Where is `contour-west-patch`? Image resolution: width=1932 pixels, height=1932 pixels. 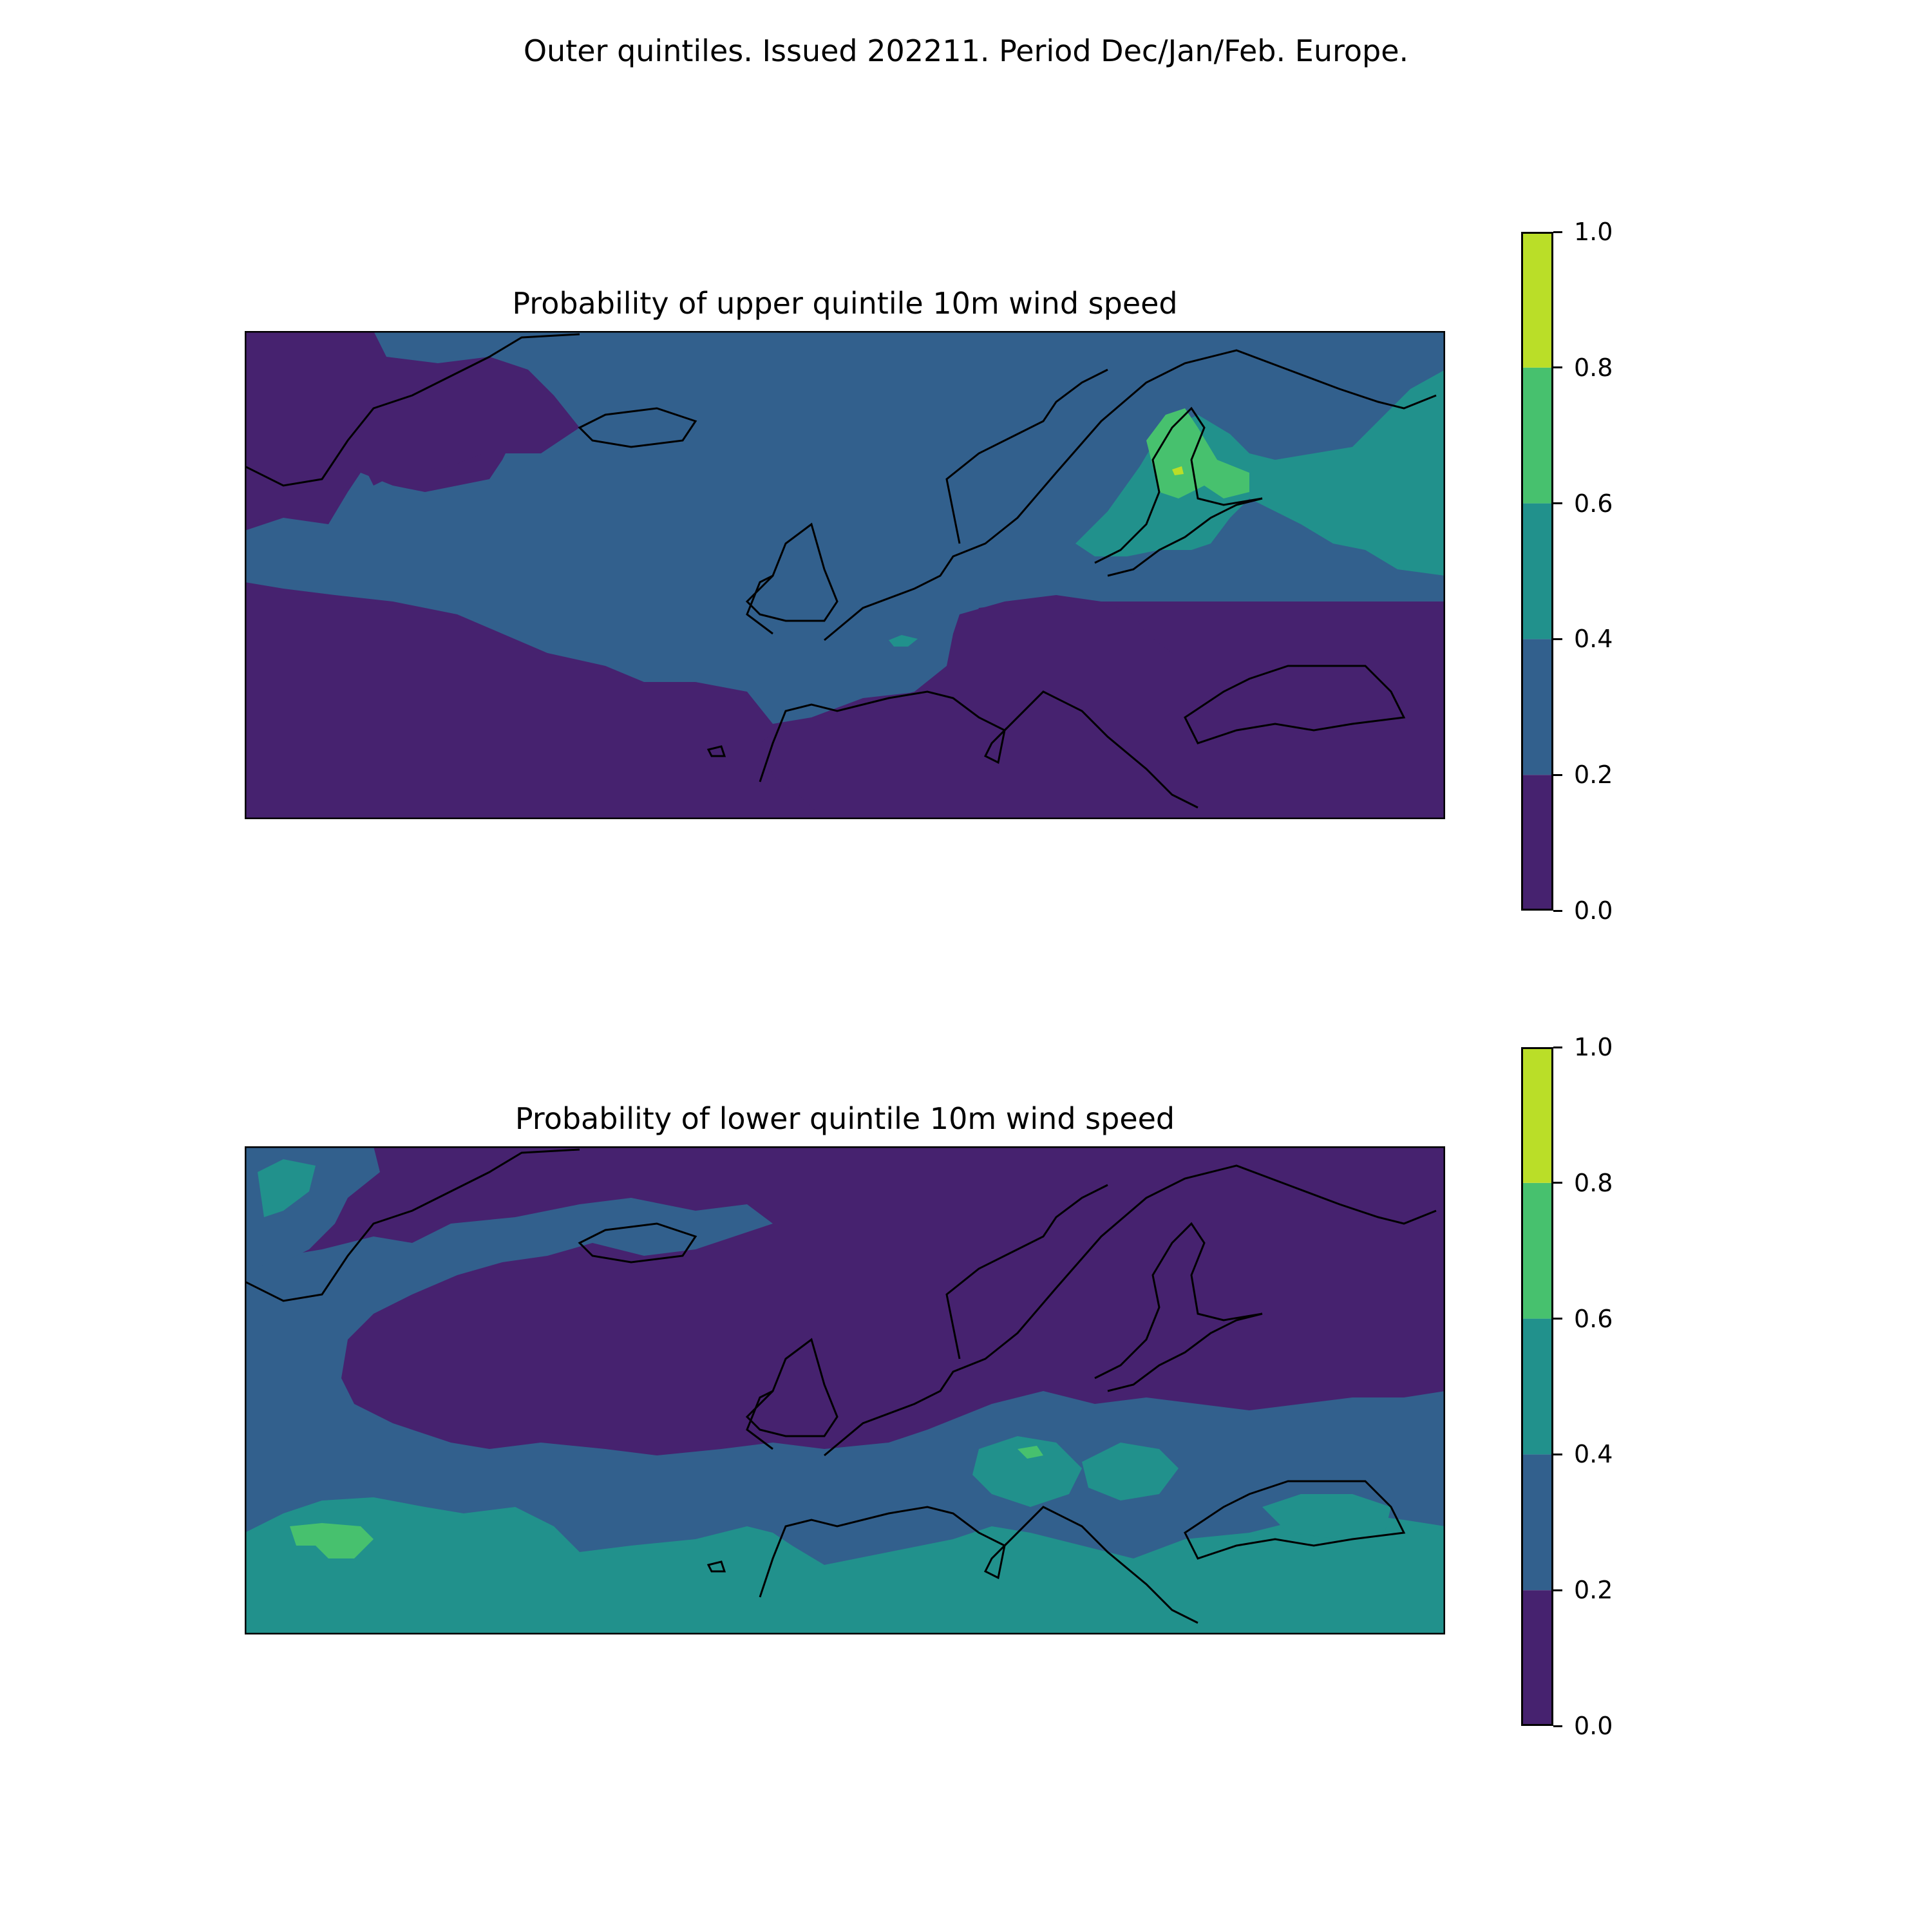 contour-west-patch is located at coordinates (287, 1188).